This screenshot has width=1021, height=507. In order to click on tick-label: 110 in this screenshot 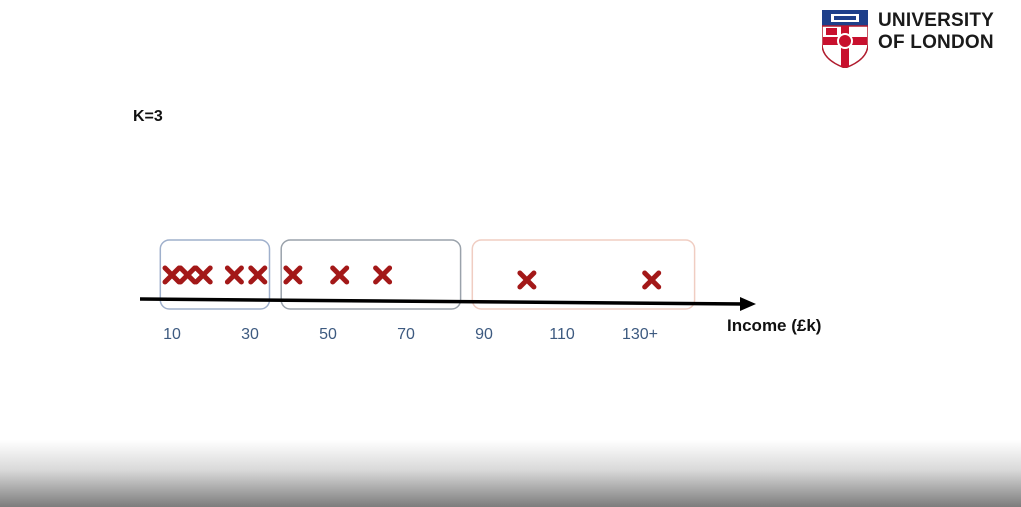, I will do `click(562, 334)`.